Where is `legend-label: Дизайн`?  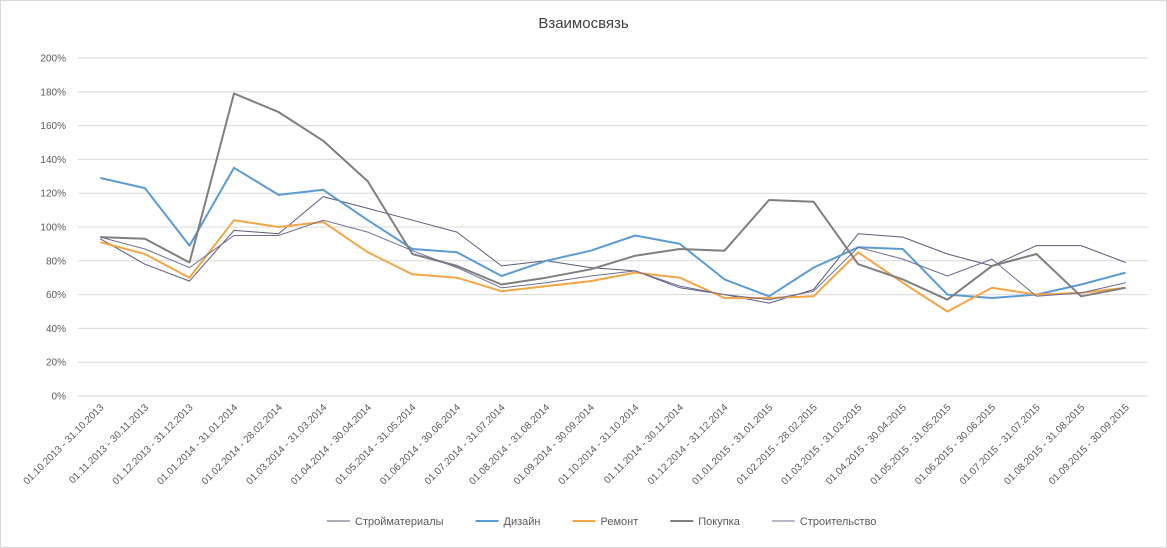 legend-label: Дизайн is located at coordinates (522, 522).